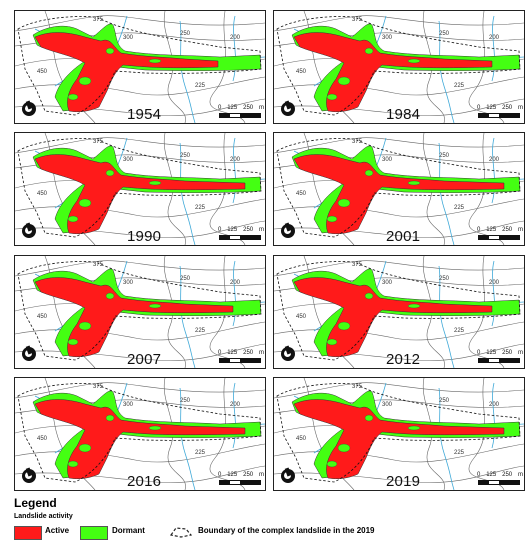 This screenshot has width=528, height=550. Describe the element at coordinates (128, 530) in the screenshot. I see `dormant-label: Dormant` at that location.